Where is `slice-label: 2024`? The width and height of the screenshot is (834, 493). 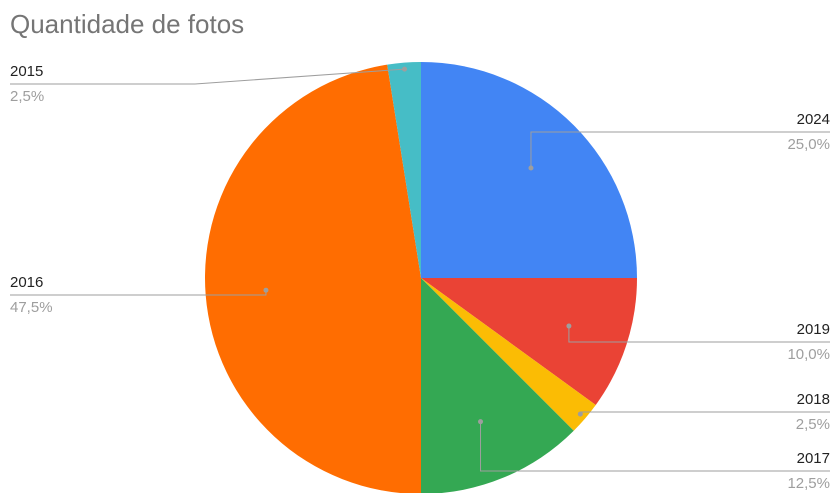
slice-label: 2024 is located at coordinates (813, 119).